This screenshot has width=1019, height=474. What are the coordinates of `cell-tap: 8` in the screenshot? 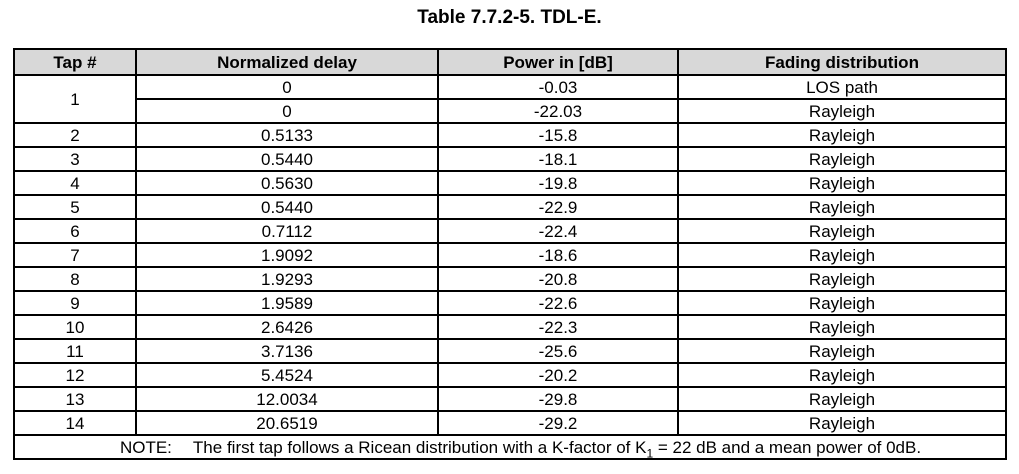 It's located at (75, 279).